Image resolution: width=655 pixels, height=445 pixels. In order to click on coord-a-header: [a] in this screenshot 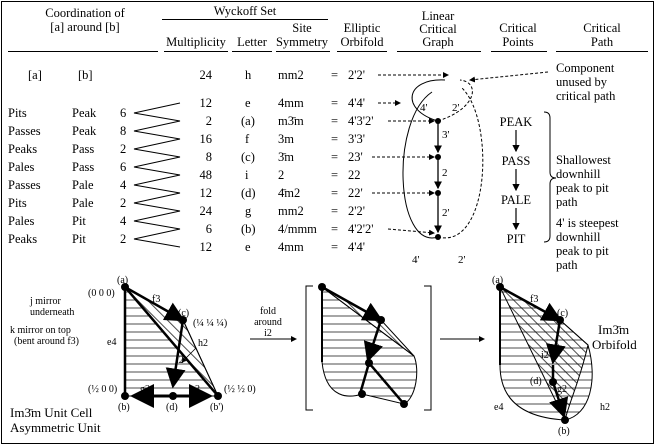, I will do `click(35, 75)`.